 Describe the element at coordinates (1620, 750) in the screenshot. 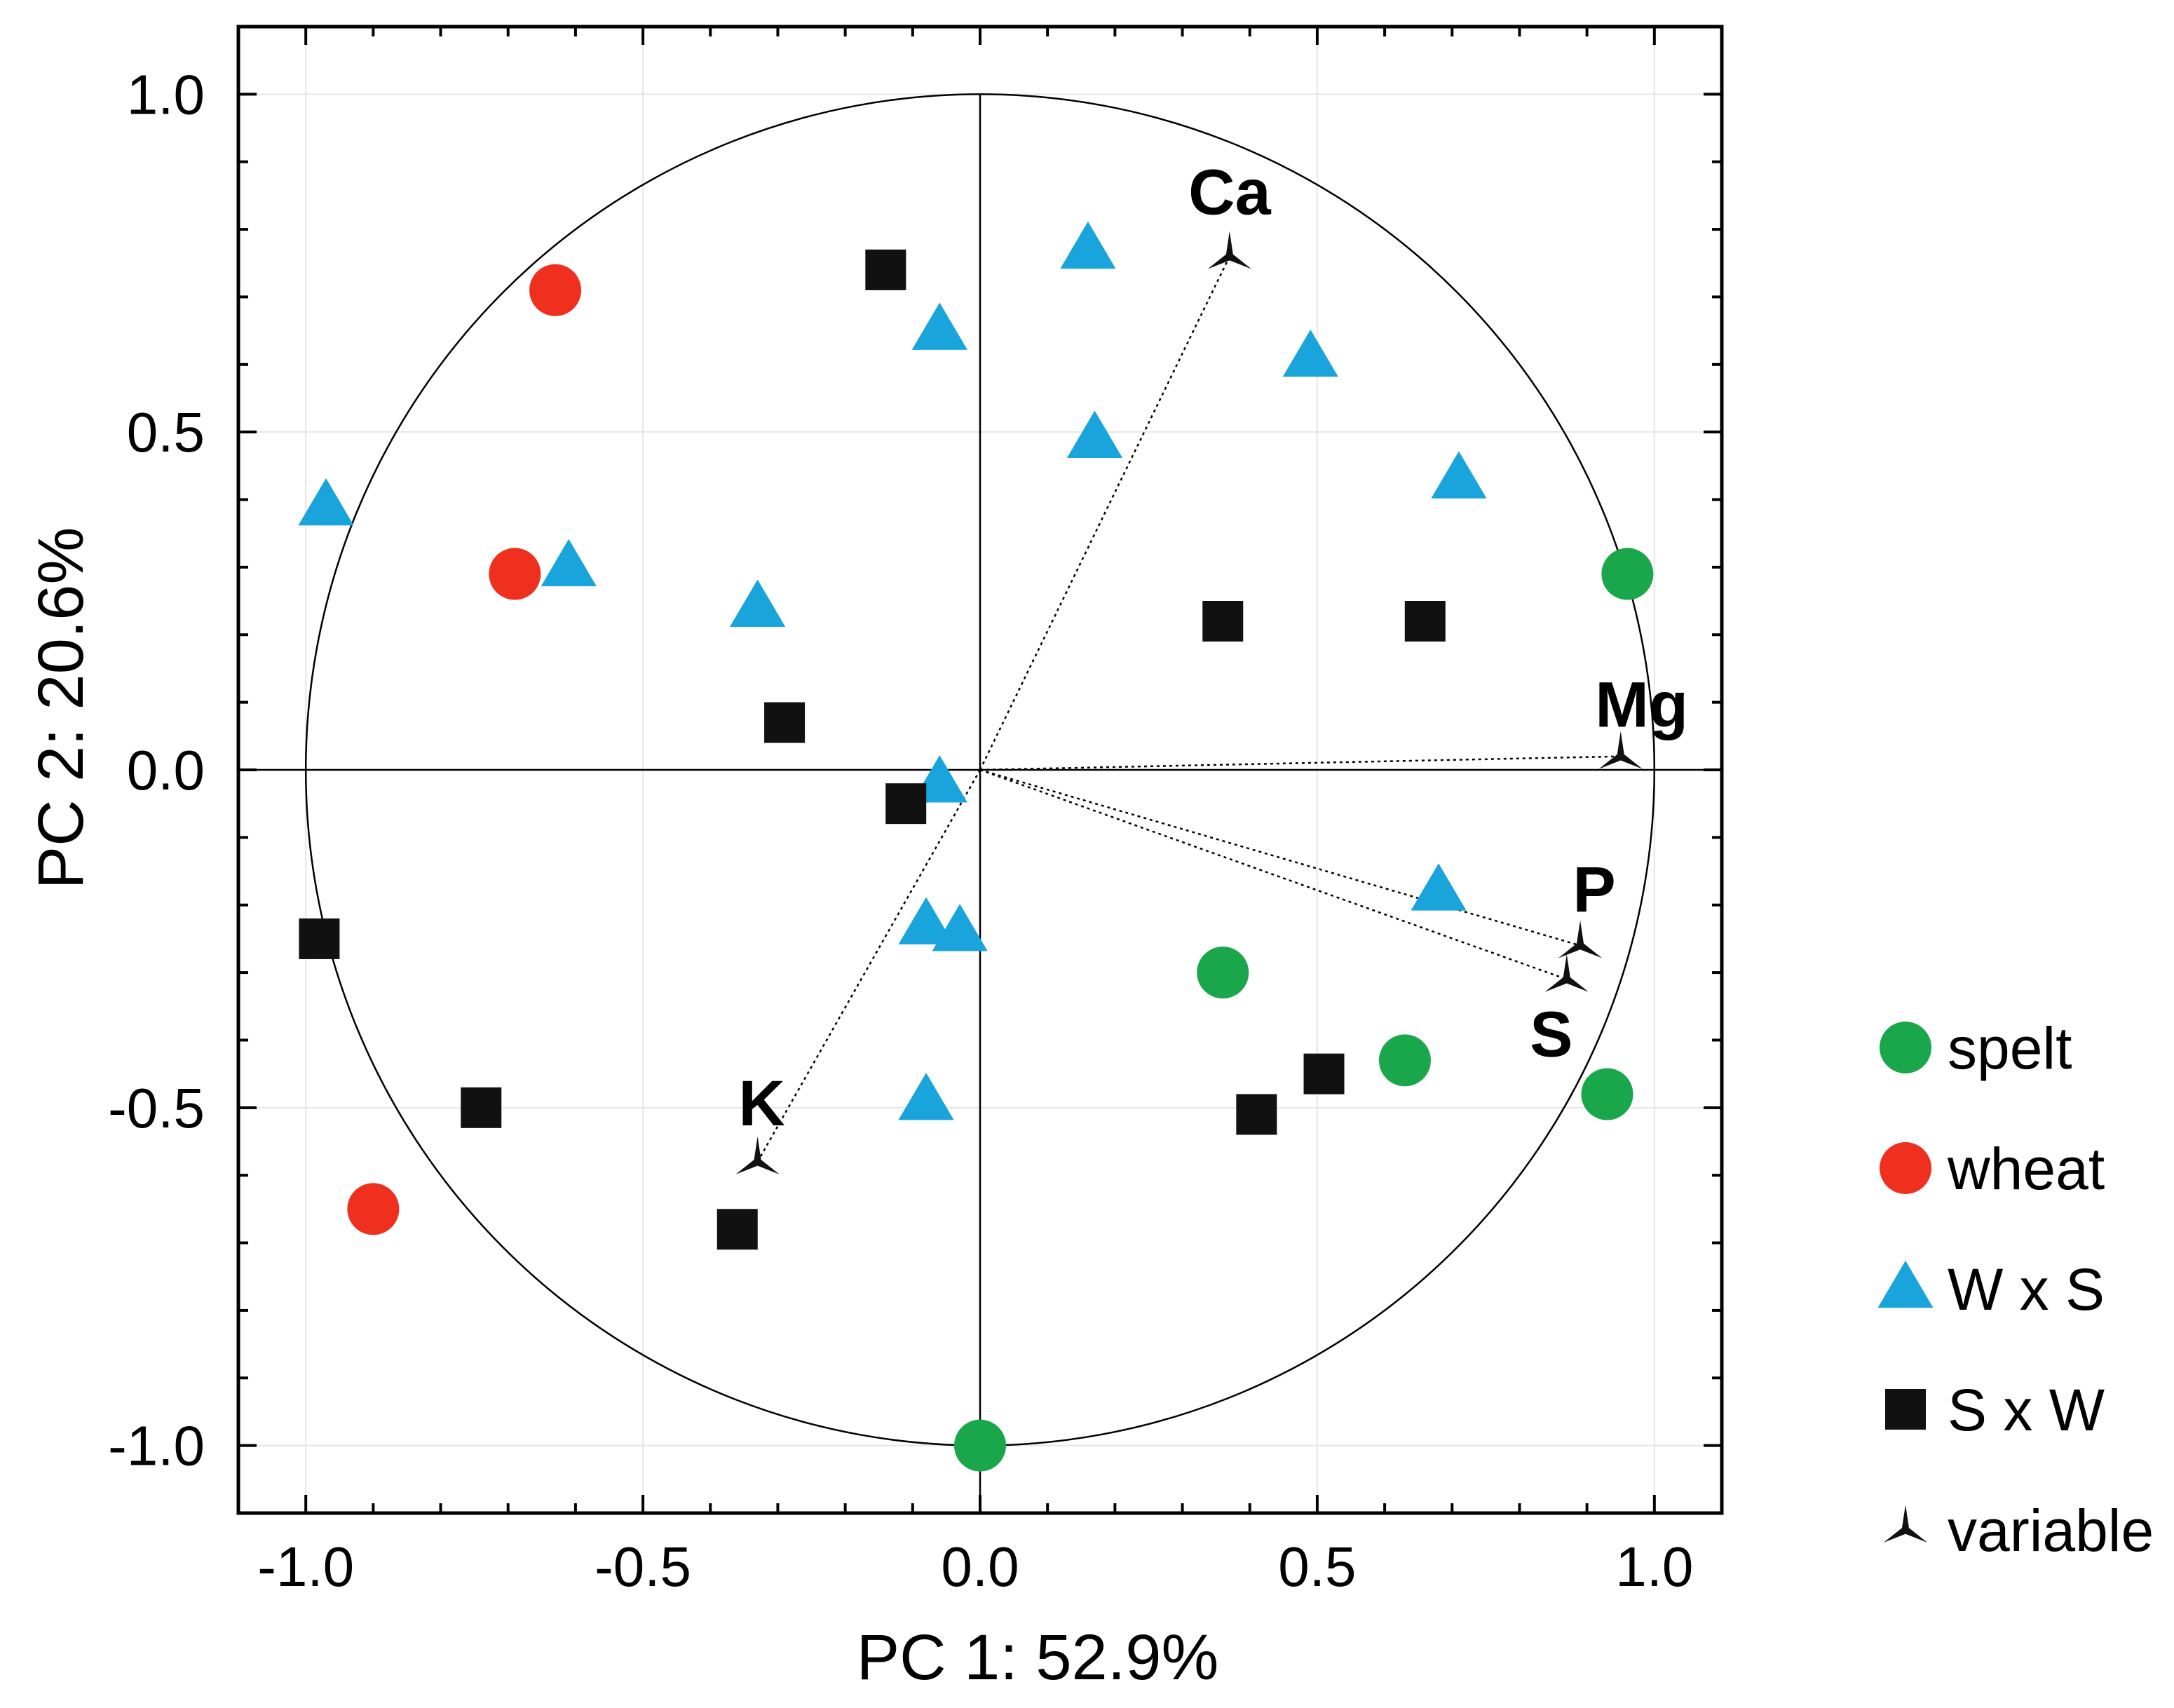

I see `variable-marker-mg` at that location.